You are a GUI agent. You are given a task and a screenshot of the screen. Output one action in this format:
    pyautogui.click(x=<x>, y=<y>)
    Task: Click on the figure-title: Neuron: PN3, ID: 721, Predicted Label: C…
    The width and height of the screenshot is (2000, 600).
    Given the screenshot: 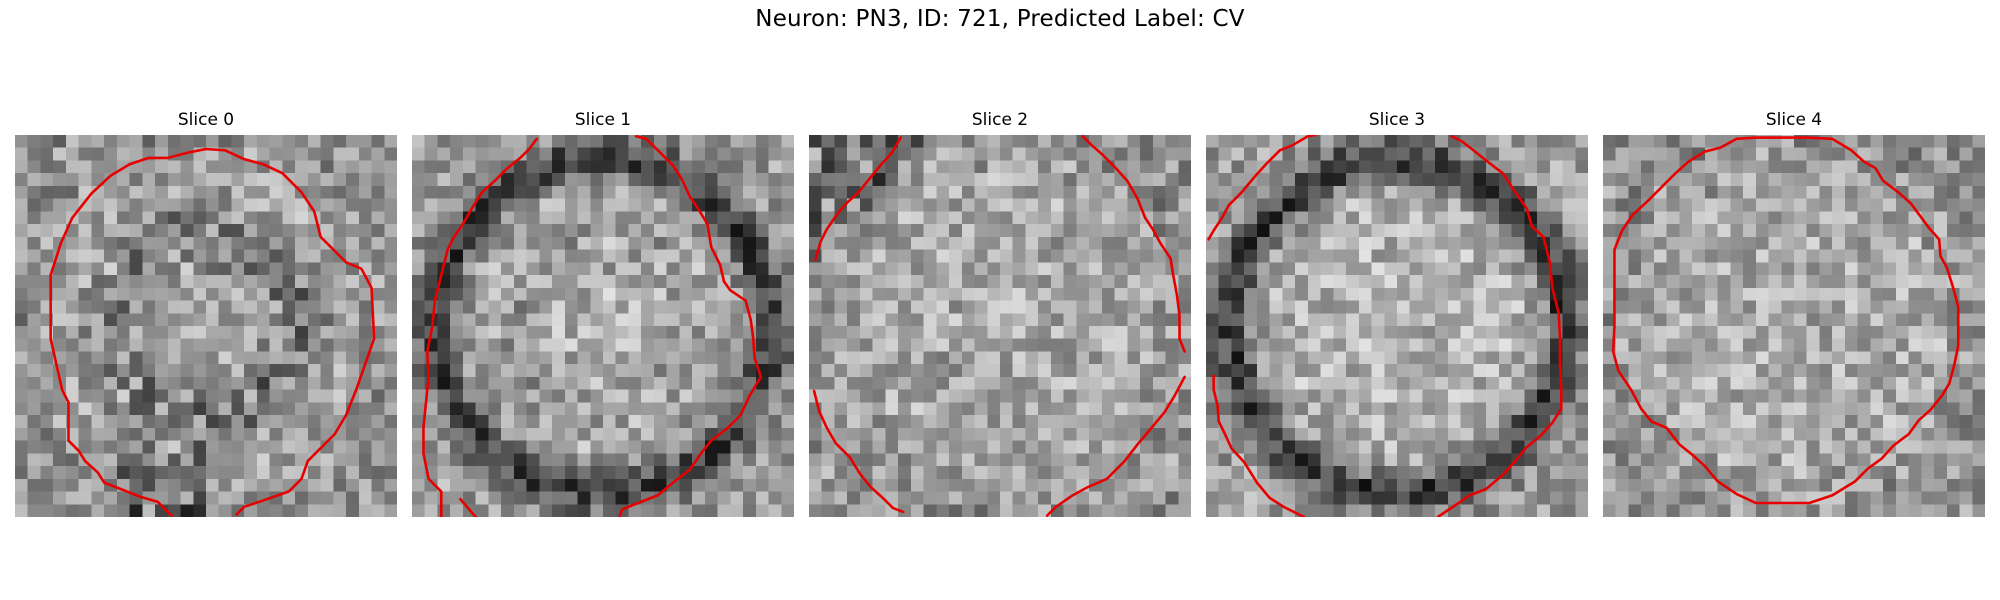 What is the action you would take?
    pyautogui.click(x=1000, y=19)
    